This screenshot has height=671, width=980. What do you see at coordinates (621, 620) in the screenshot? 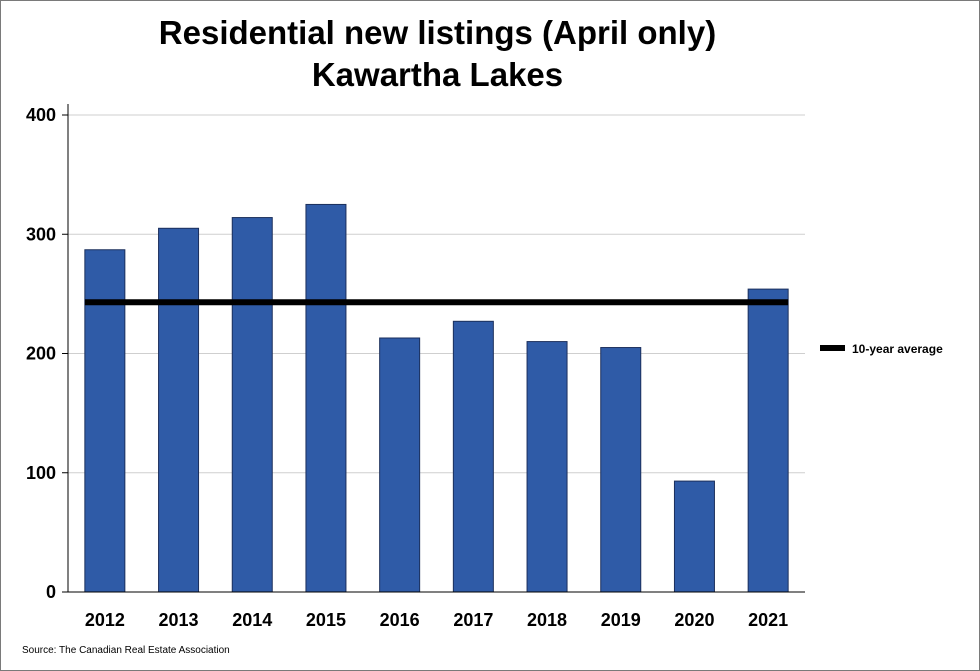
I see `x-tick-label: 2019` at bounding box center [621, 620].